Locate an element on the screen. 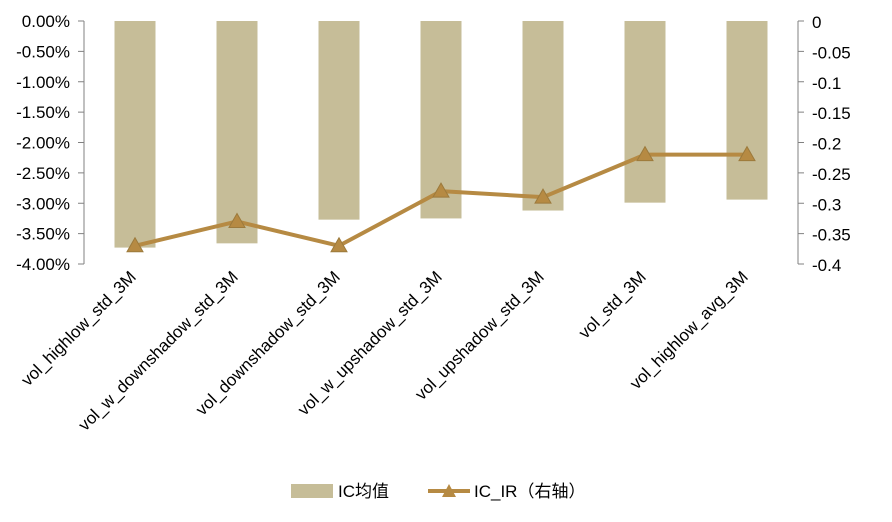 Image resolution: width=892 pixels, height=522 pixels. left-tick-label: -1.50% is located at coordinates (43, 112).